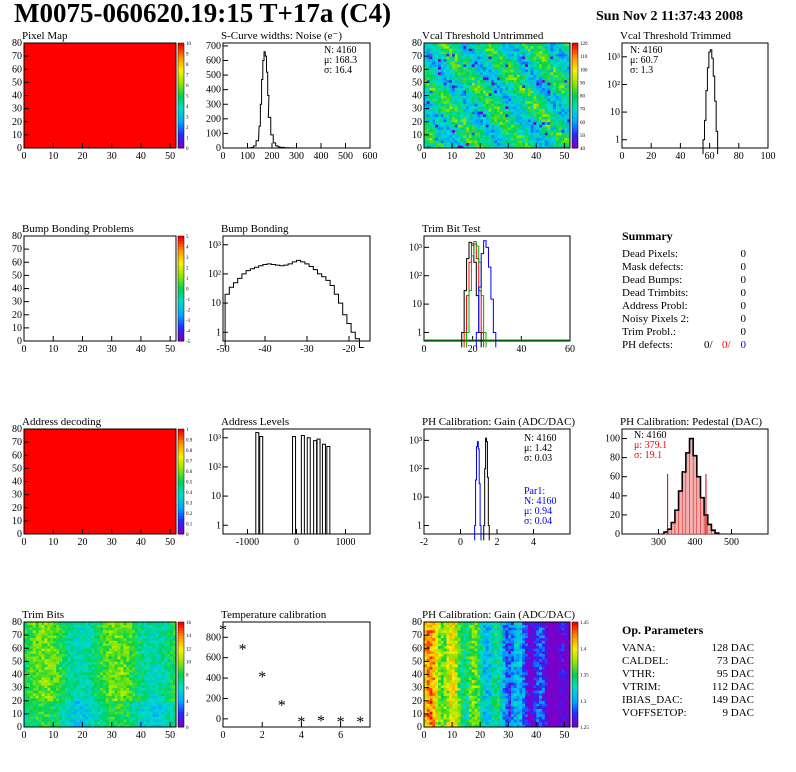 The image size is (796, 772). I want to click on par-stat-line: N: 4160, so click(540, 501).